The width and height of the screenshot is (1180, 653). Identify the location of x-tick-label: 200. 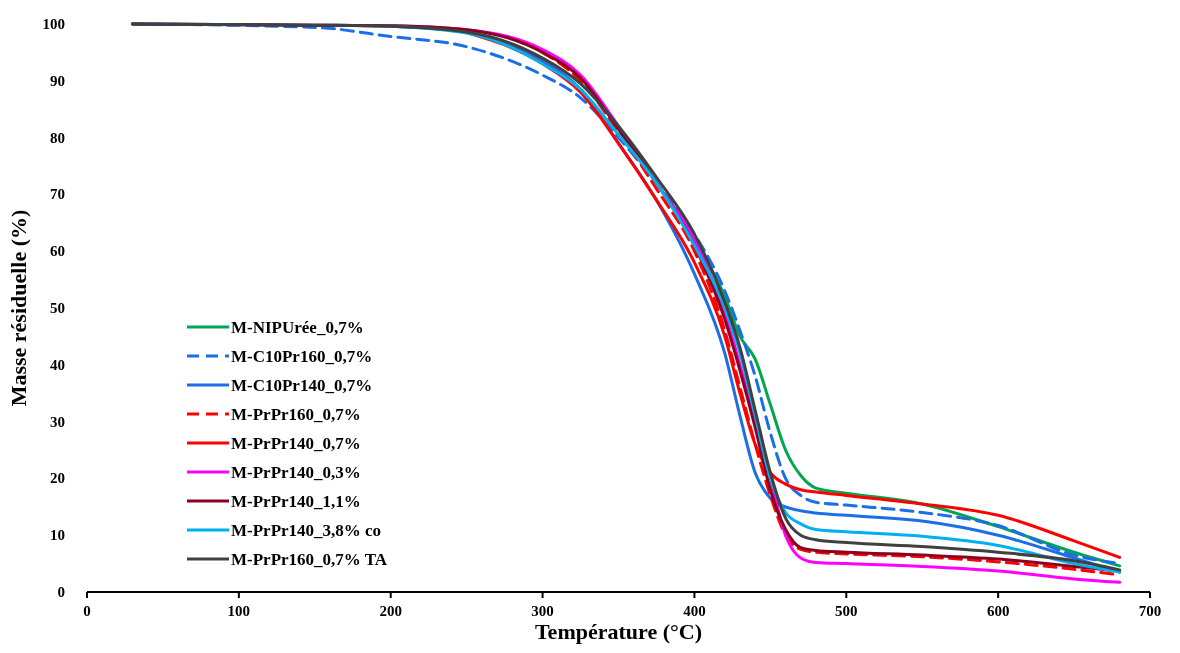
(390, 611).